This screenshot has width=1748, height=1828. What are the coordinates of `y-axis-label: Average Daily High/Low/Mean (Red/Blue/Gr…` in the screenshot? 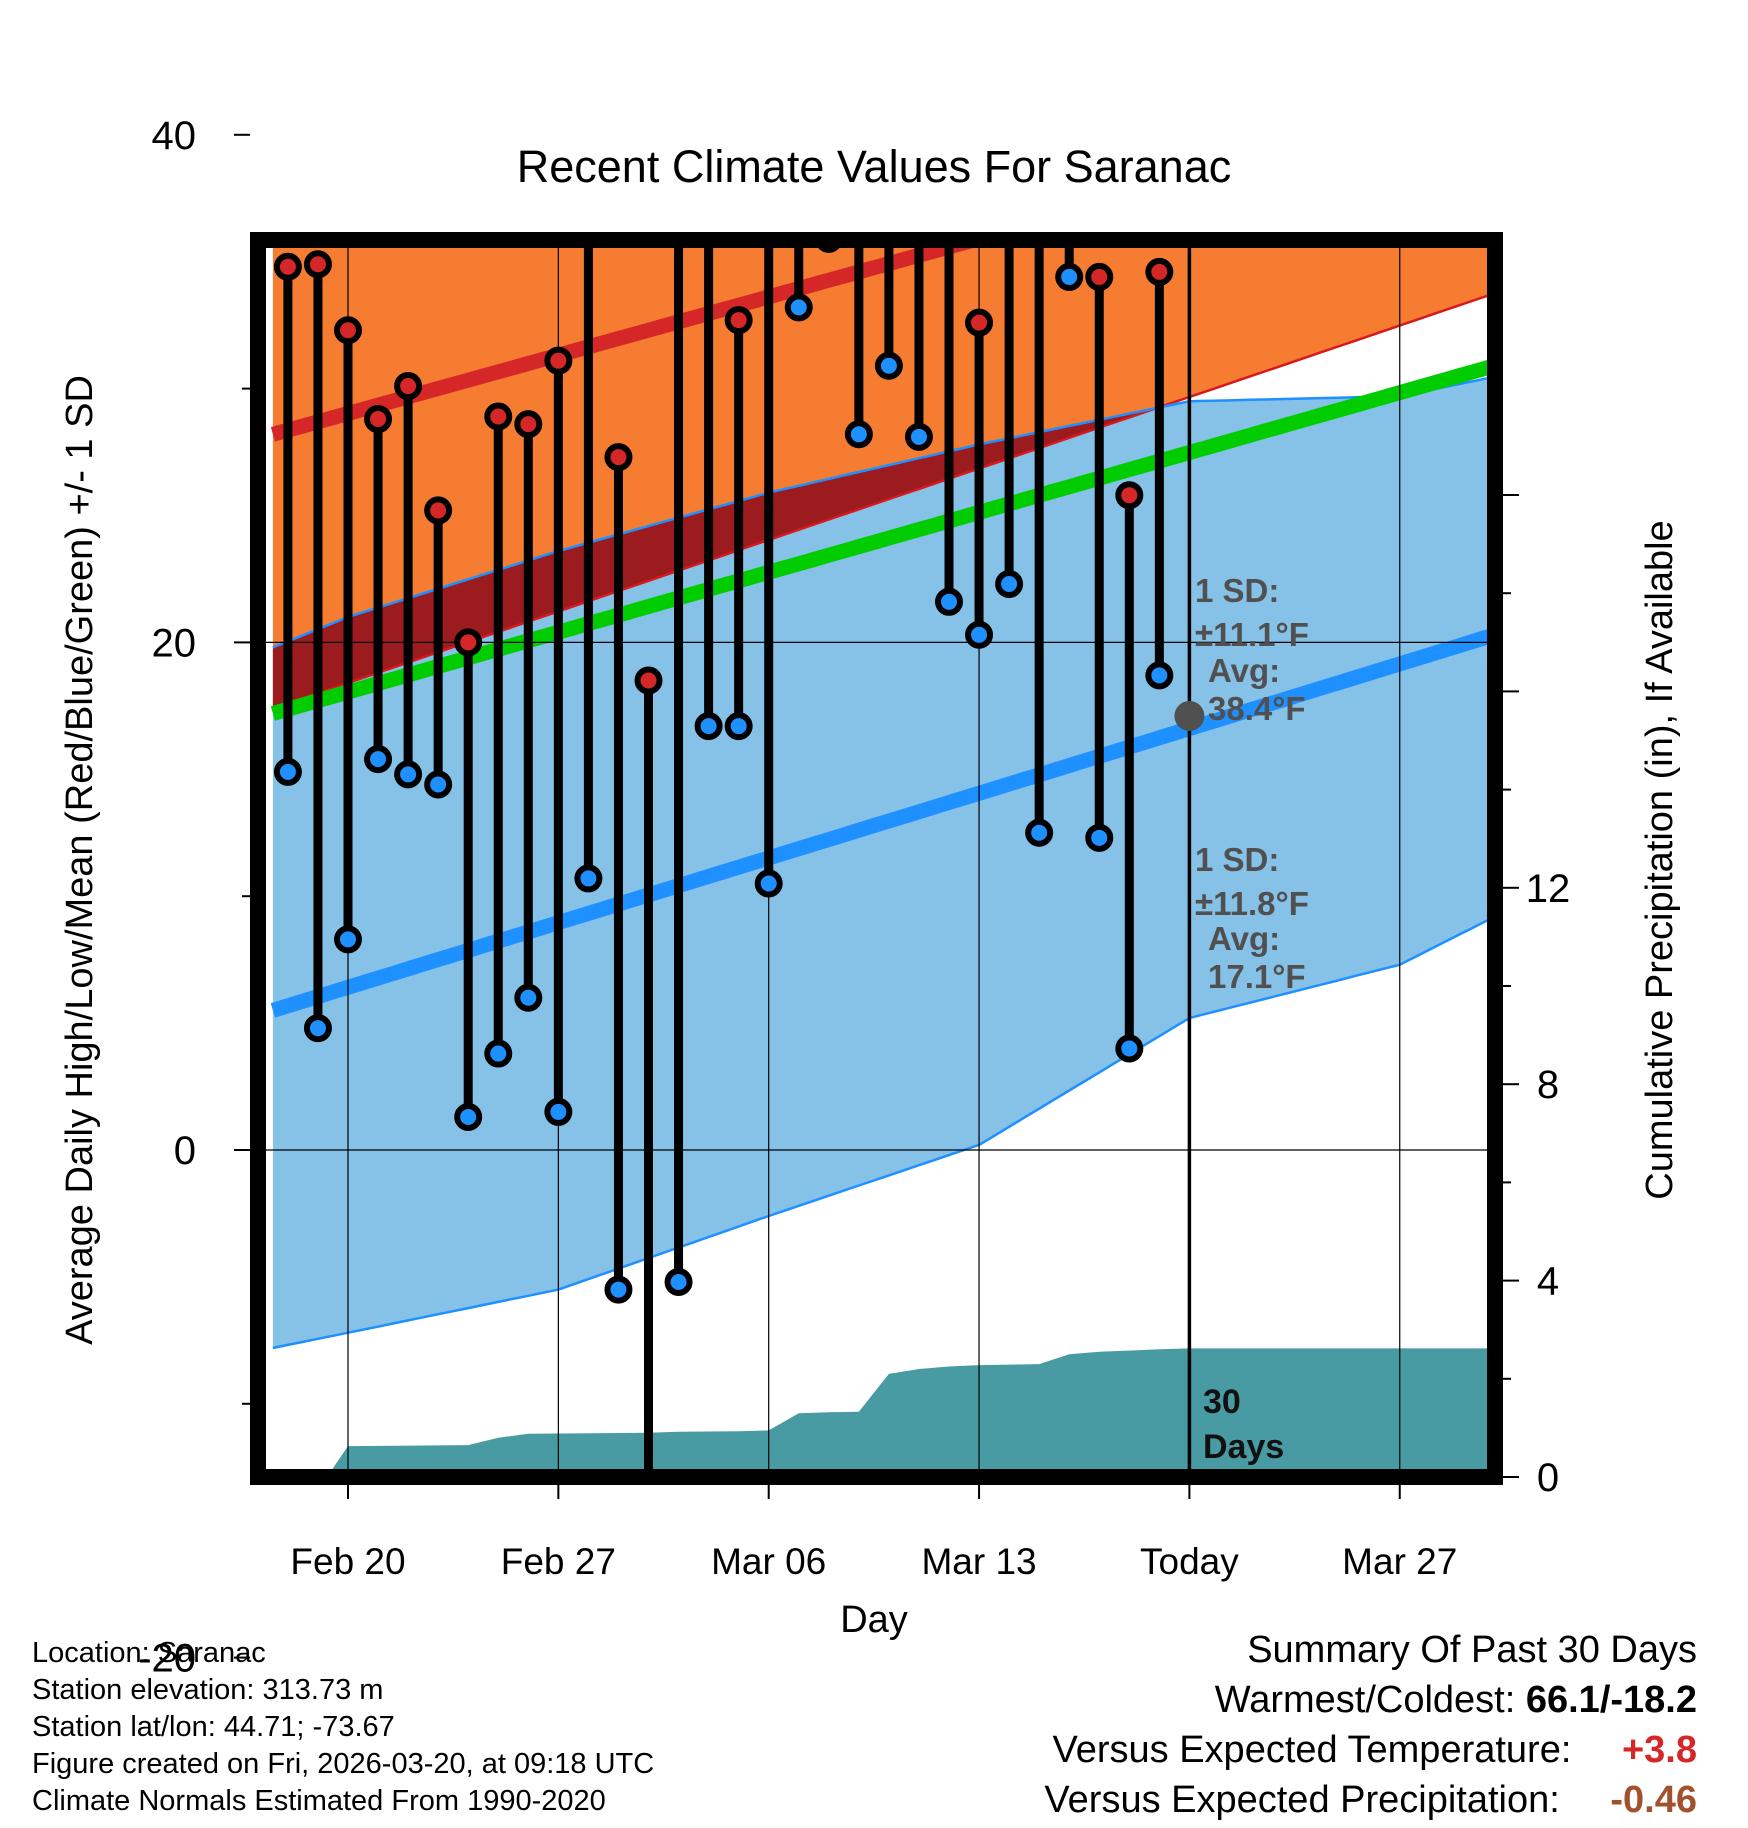 It's located at (80, 860).